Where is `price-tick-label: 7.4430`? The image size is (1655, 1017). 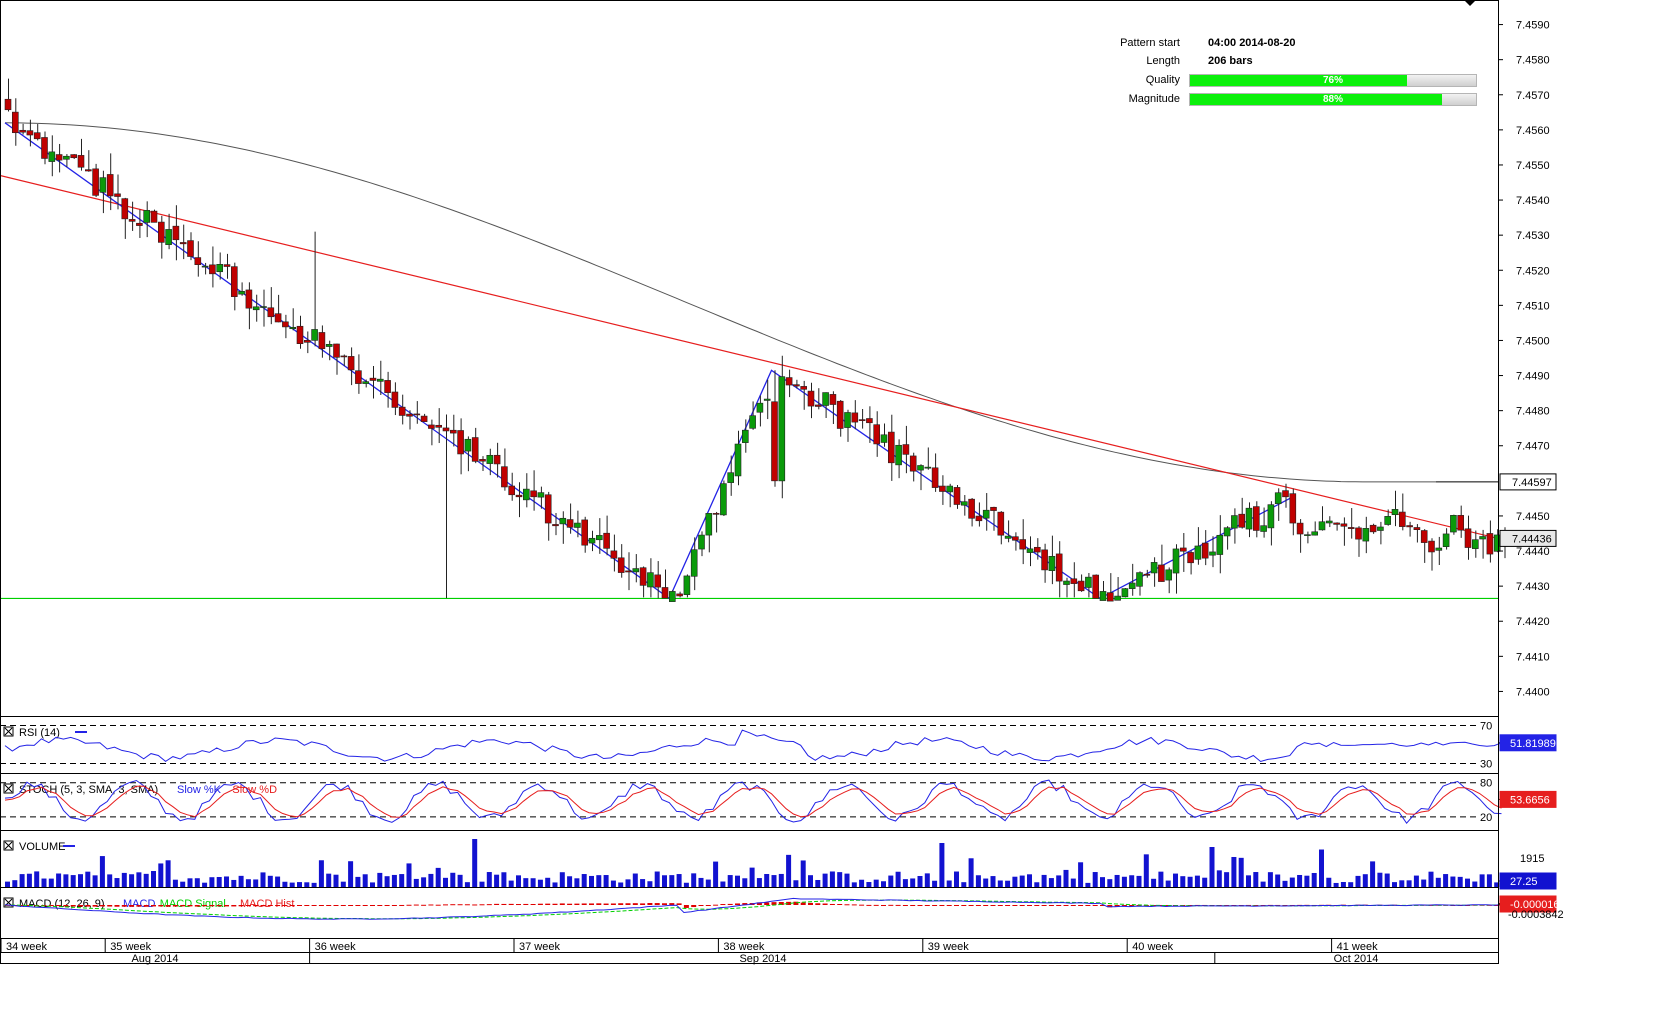
price-tick-label: 7.4430 is located at coordinates (1533, 587).